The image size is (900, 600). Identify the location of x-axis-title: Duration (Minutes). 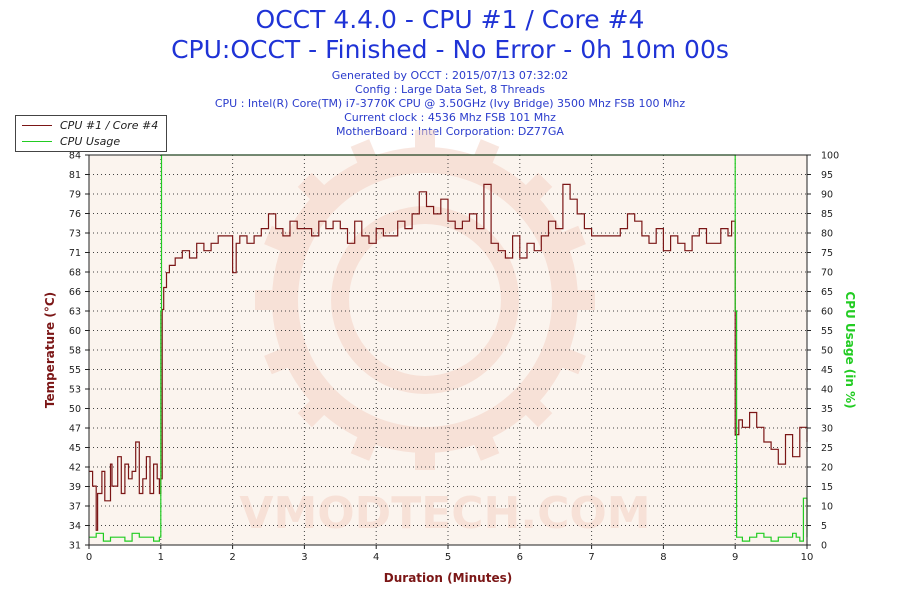
(448, 578).